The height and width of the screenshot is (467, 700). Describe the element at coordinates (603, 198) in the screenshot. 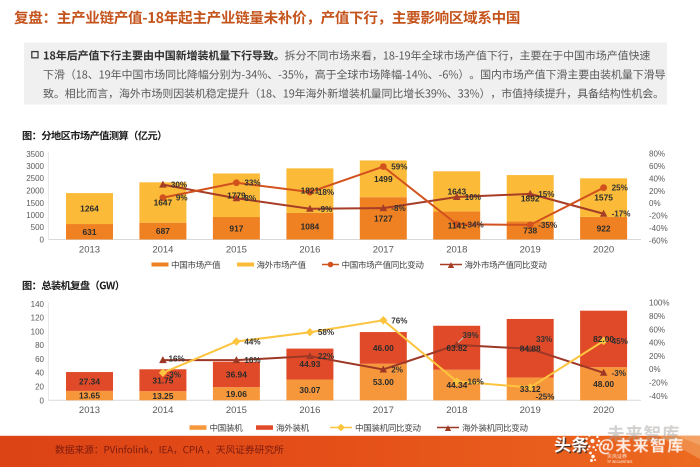

I see `svg-text: 1575` at that location.